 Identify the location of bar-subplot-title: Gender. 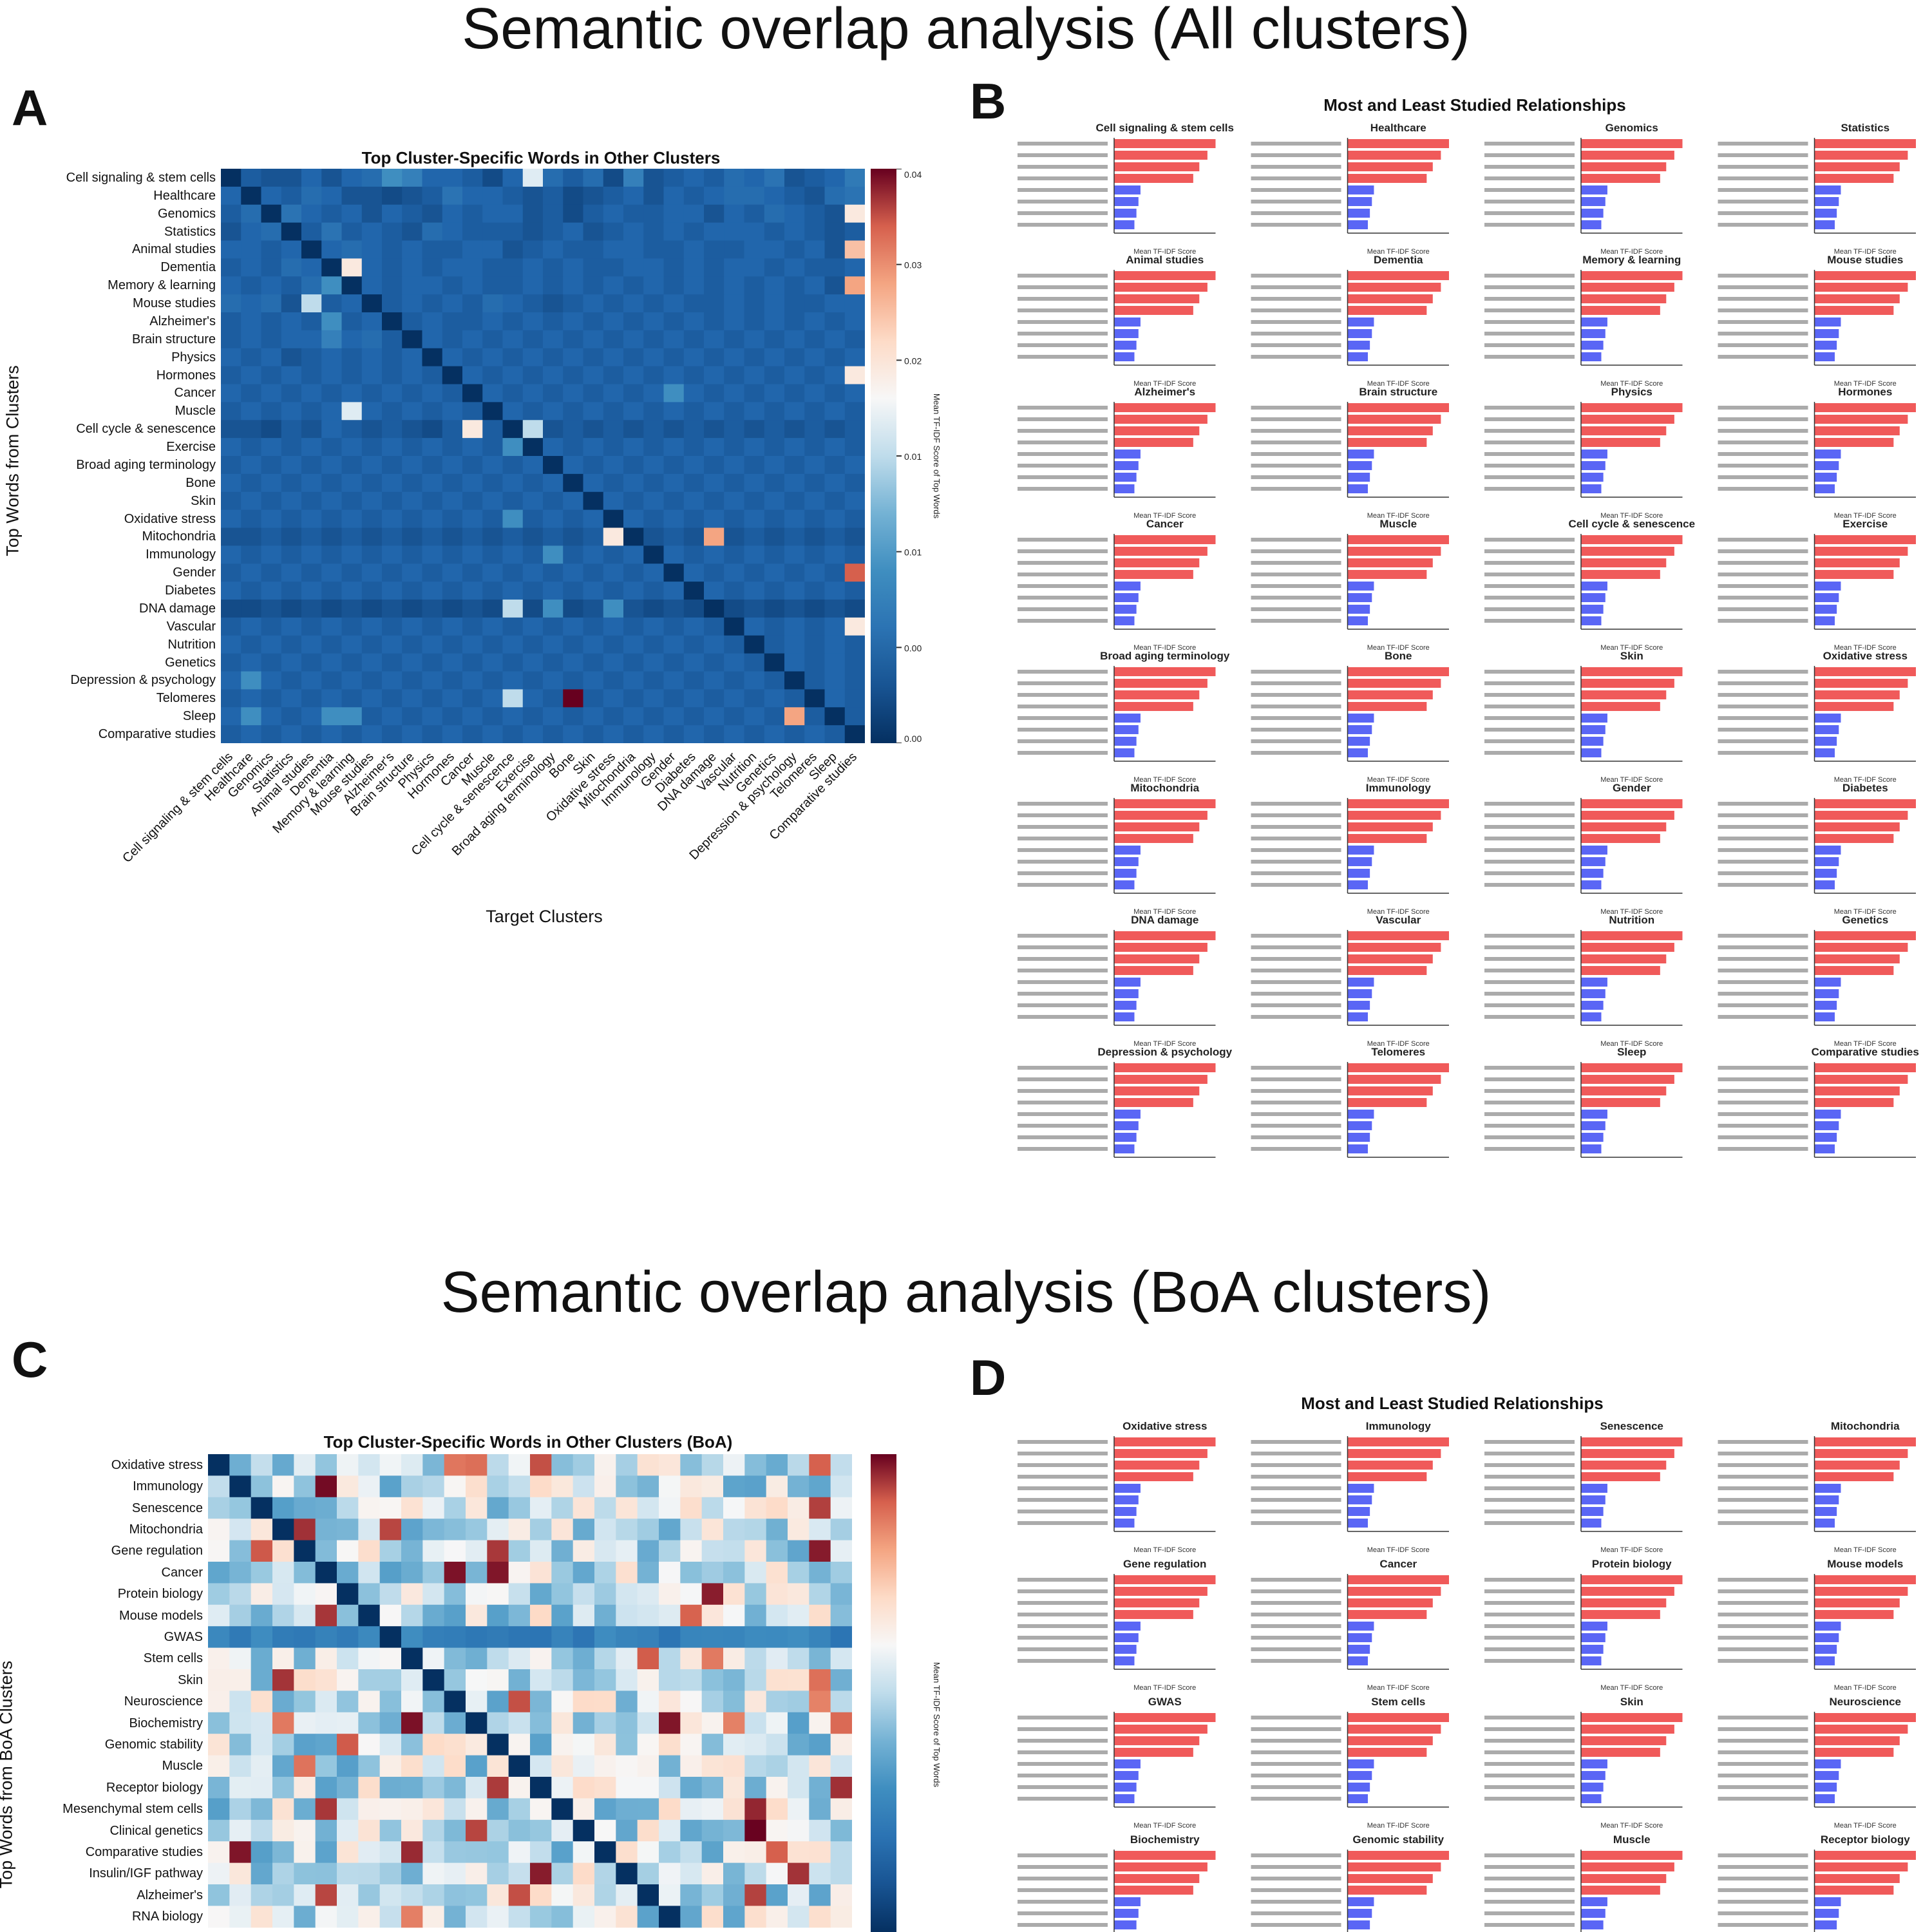
(1632, 788).